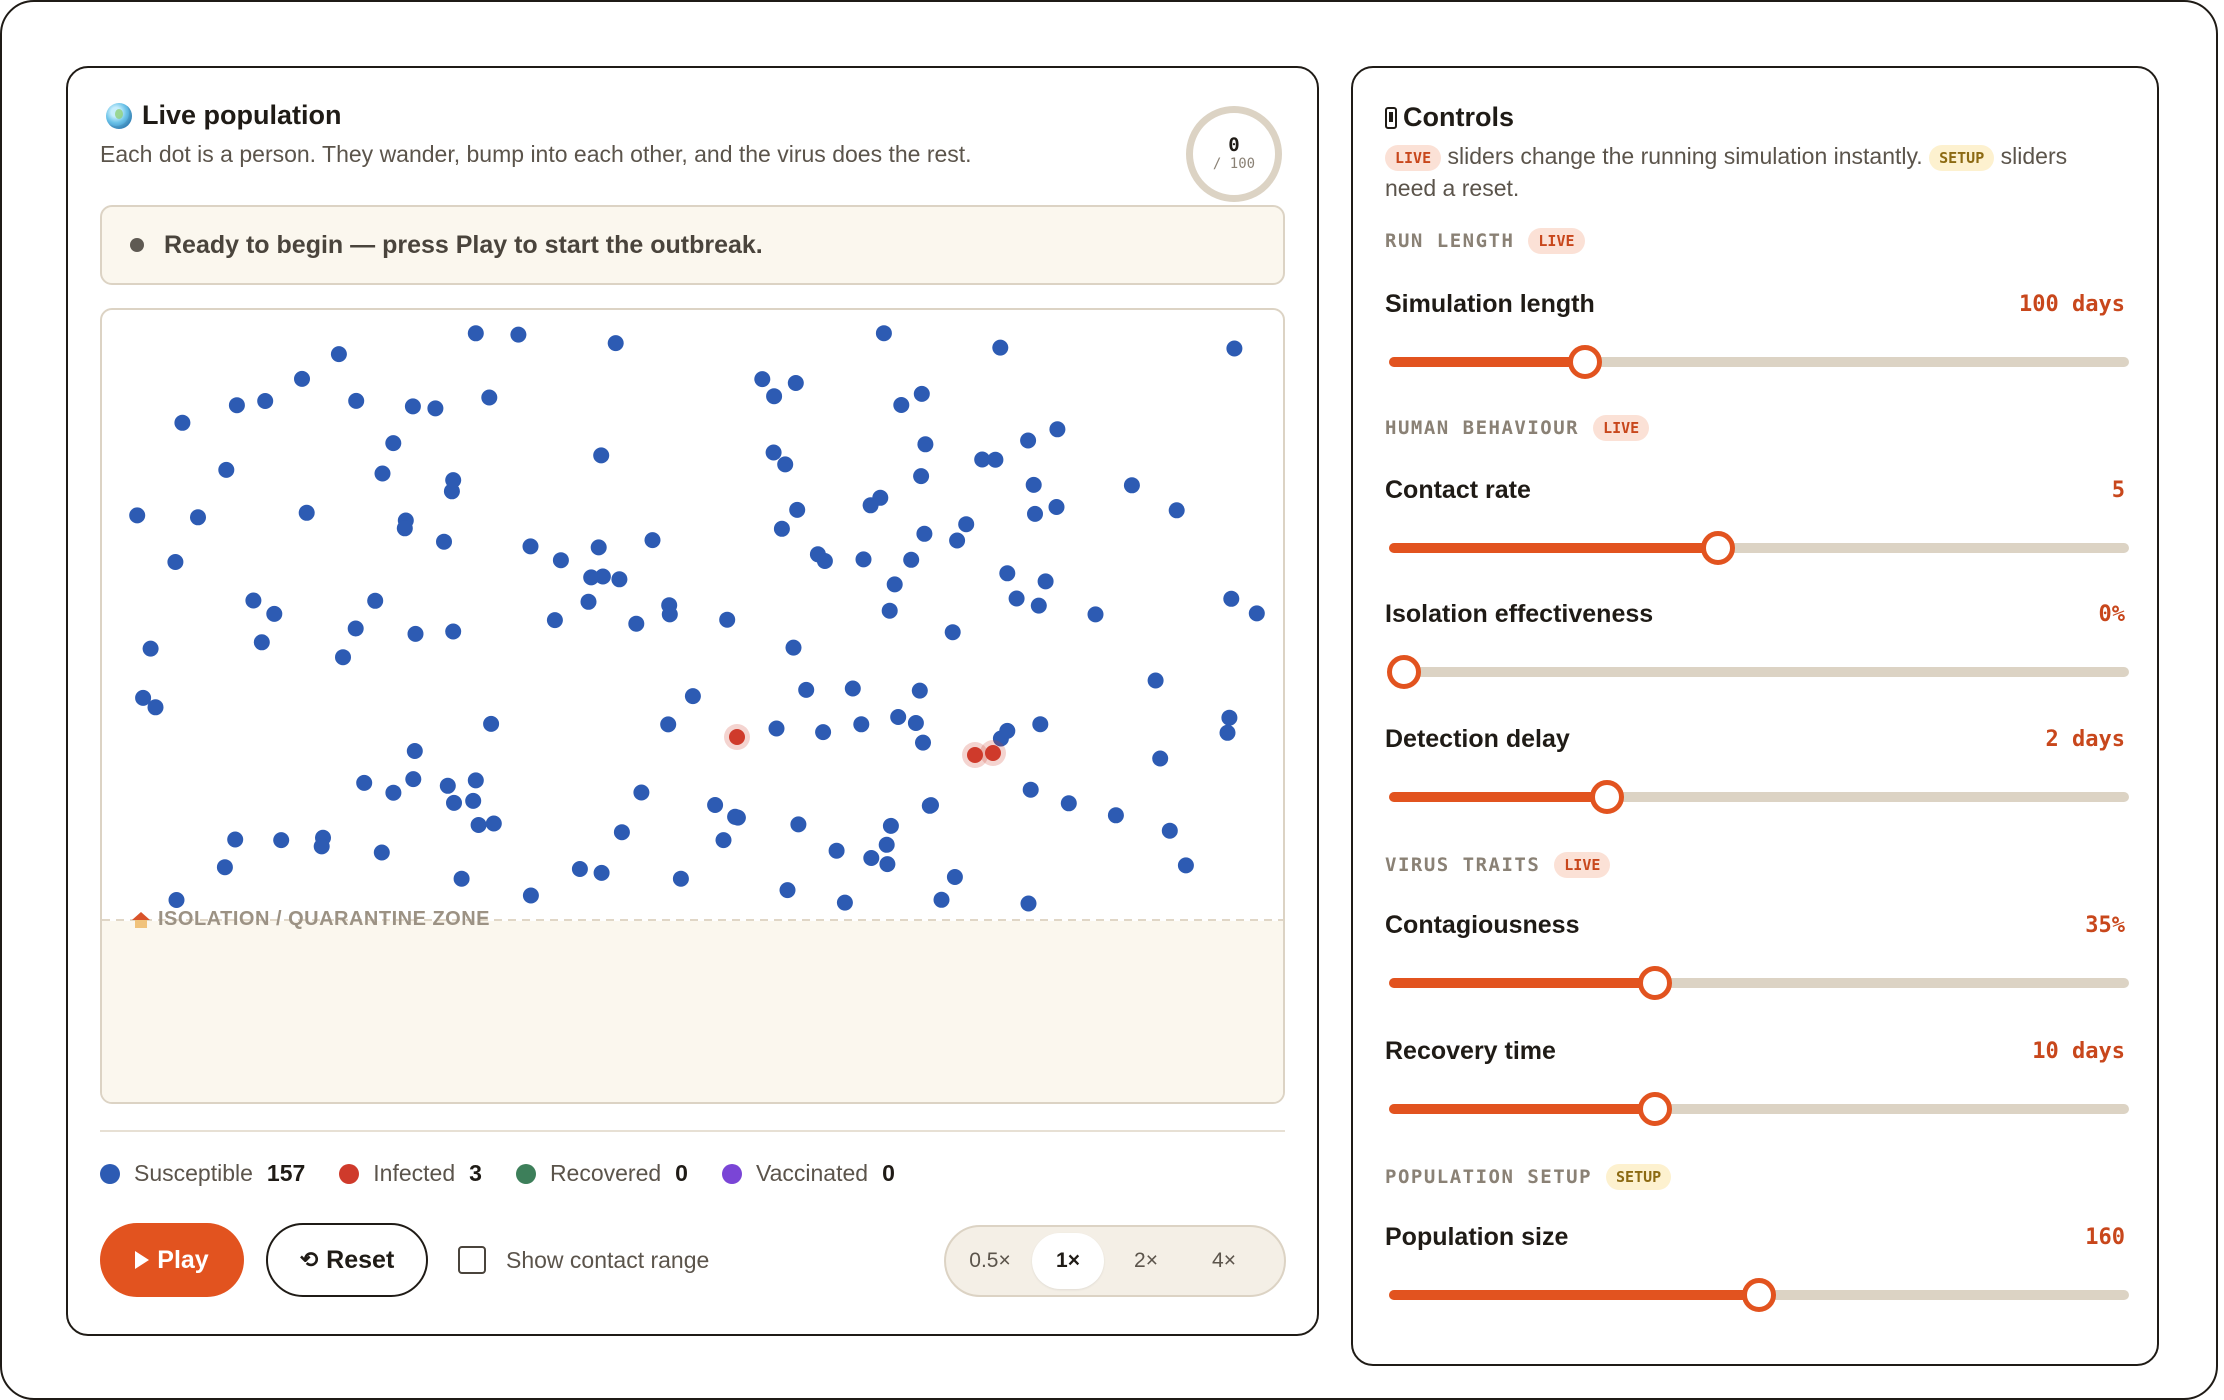  Describe the element at coordinates (286, 1173) in the screenshot. I see `legend-susceptible-count: 157` at that location.